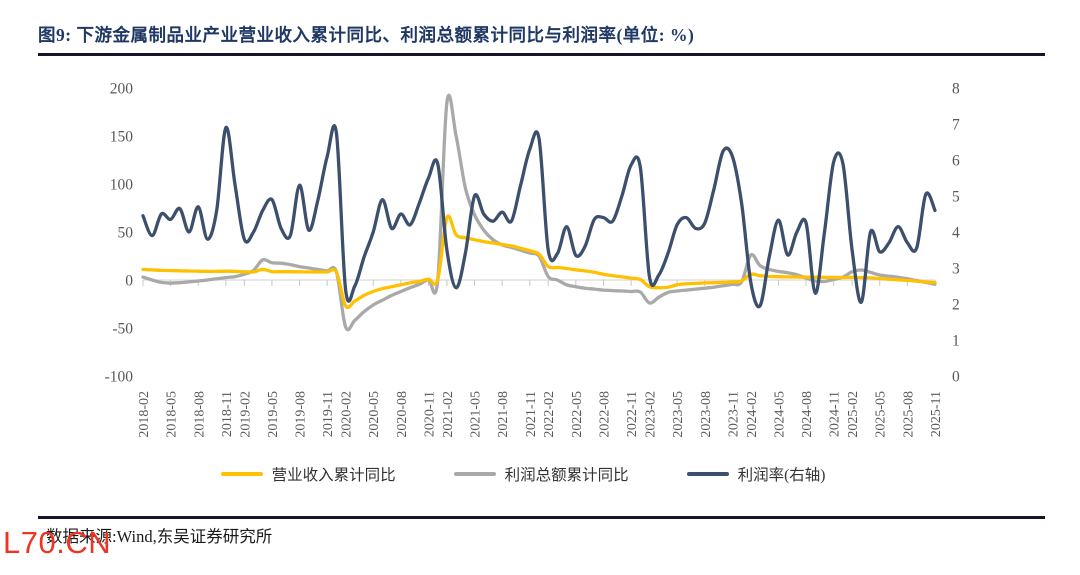  I want to click on x-axis-tick-label: 2022-08, so click(604, 414).